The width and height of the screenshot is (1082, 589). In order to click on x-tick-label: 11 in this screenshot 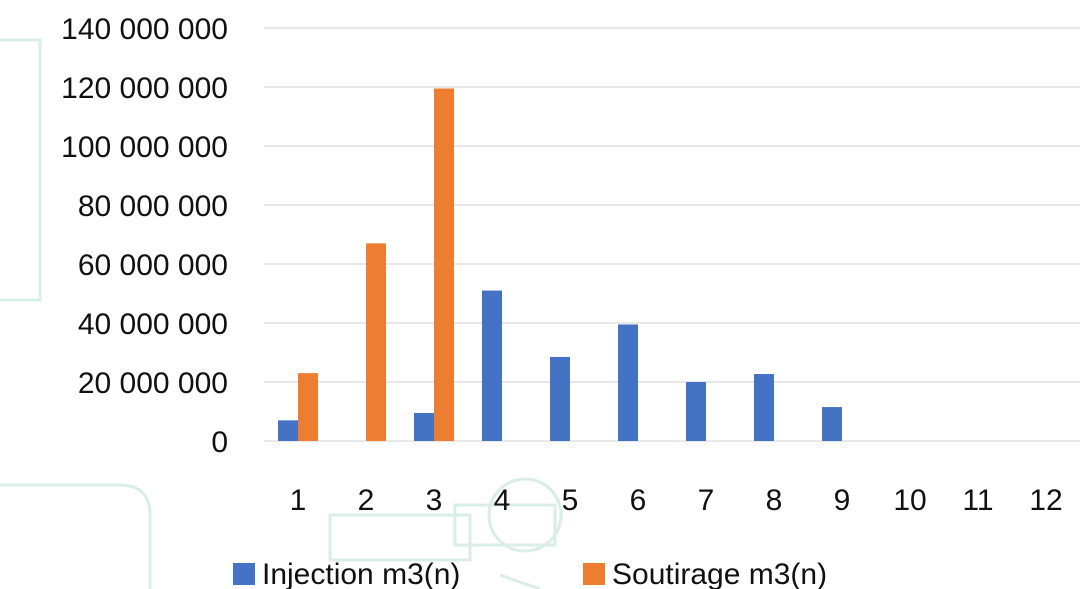, I will do `click(977, 500)`.